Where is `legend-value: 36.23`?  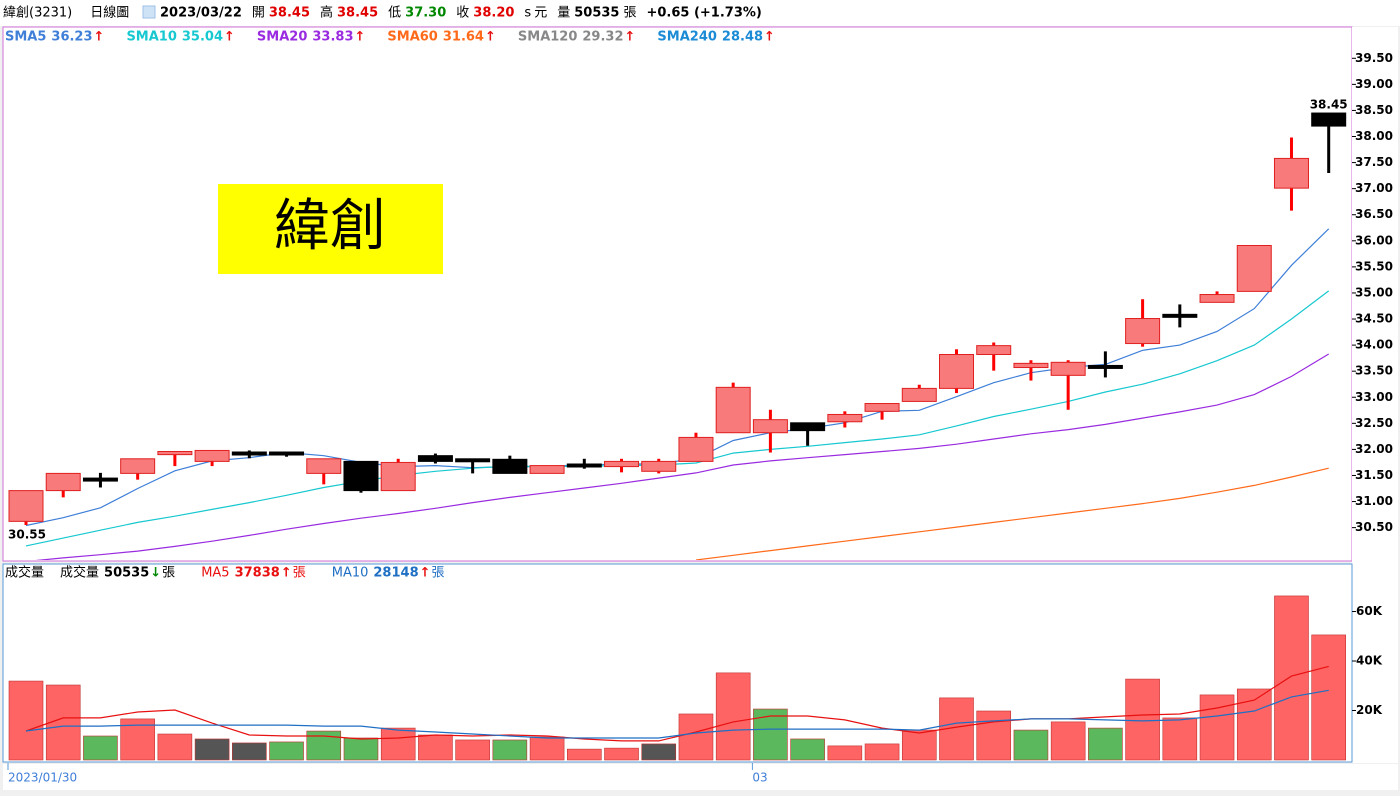
legend-value: 36.23 is located at coordinates (71, 37).